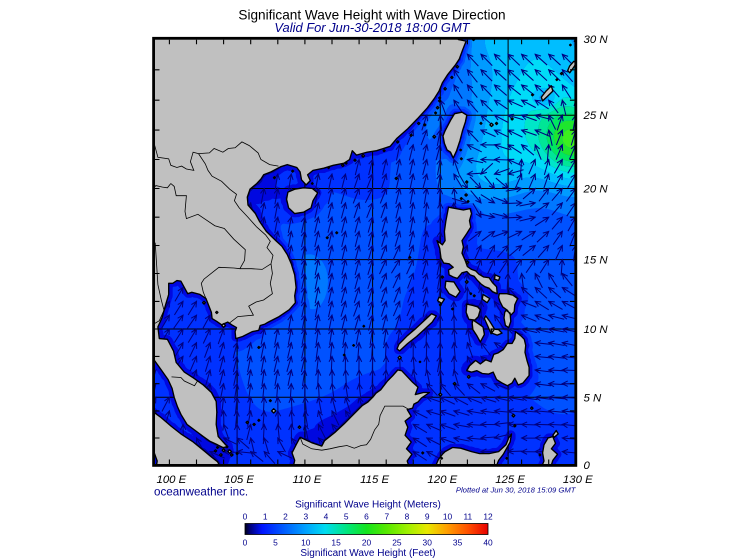  Describe the element at coordinates (428, 543) in the screenshot. I see `svg-text: 30` at that location.